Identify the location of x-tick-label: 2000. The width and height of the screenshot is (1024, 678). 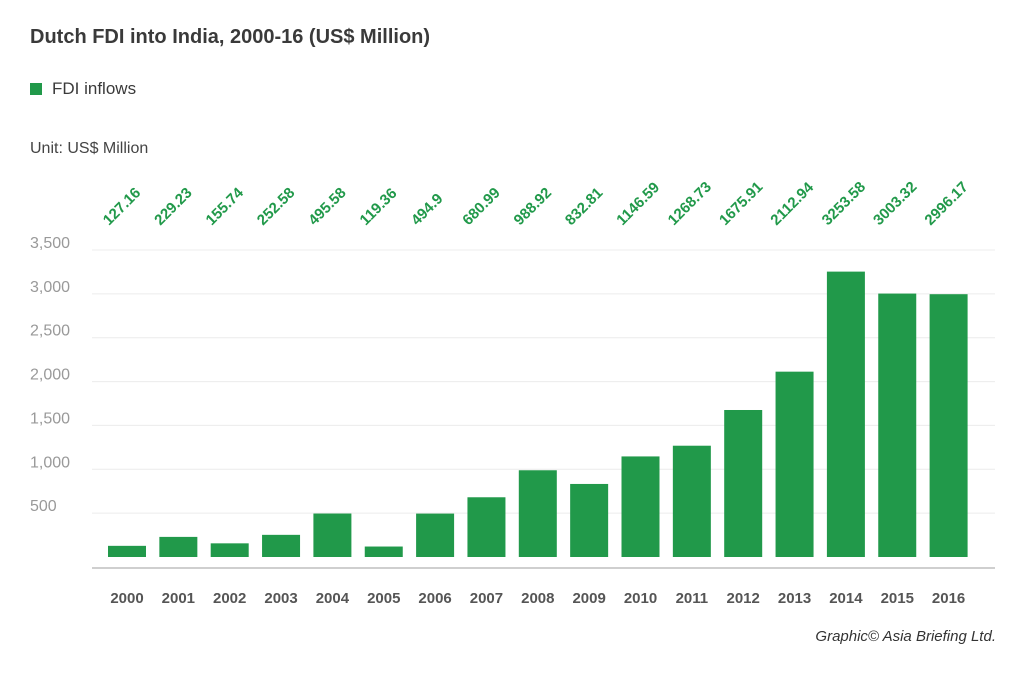
(126, 598).